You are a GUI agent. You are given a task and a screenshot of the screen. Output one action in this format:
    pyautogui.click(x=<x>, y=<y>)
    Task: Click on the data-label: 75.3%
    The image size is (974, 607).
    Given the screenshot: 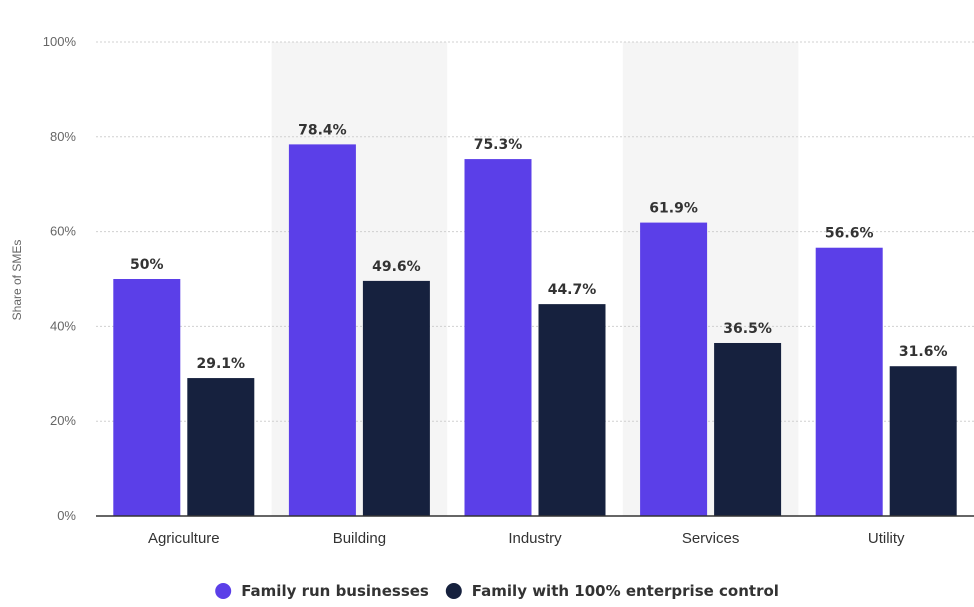 What is the action you would take?
    pyautogui.click(x=498, y=145)
    